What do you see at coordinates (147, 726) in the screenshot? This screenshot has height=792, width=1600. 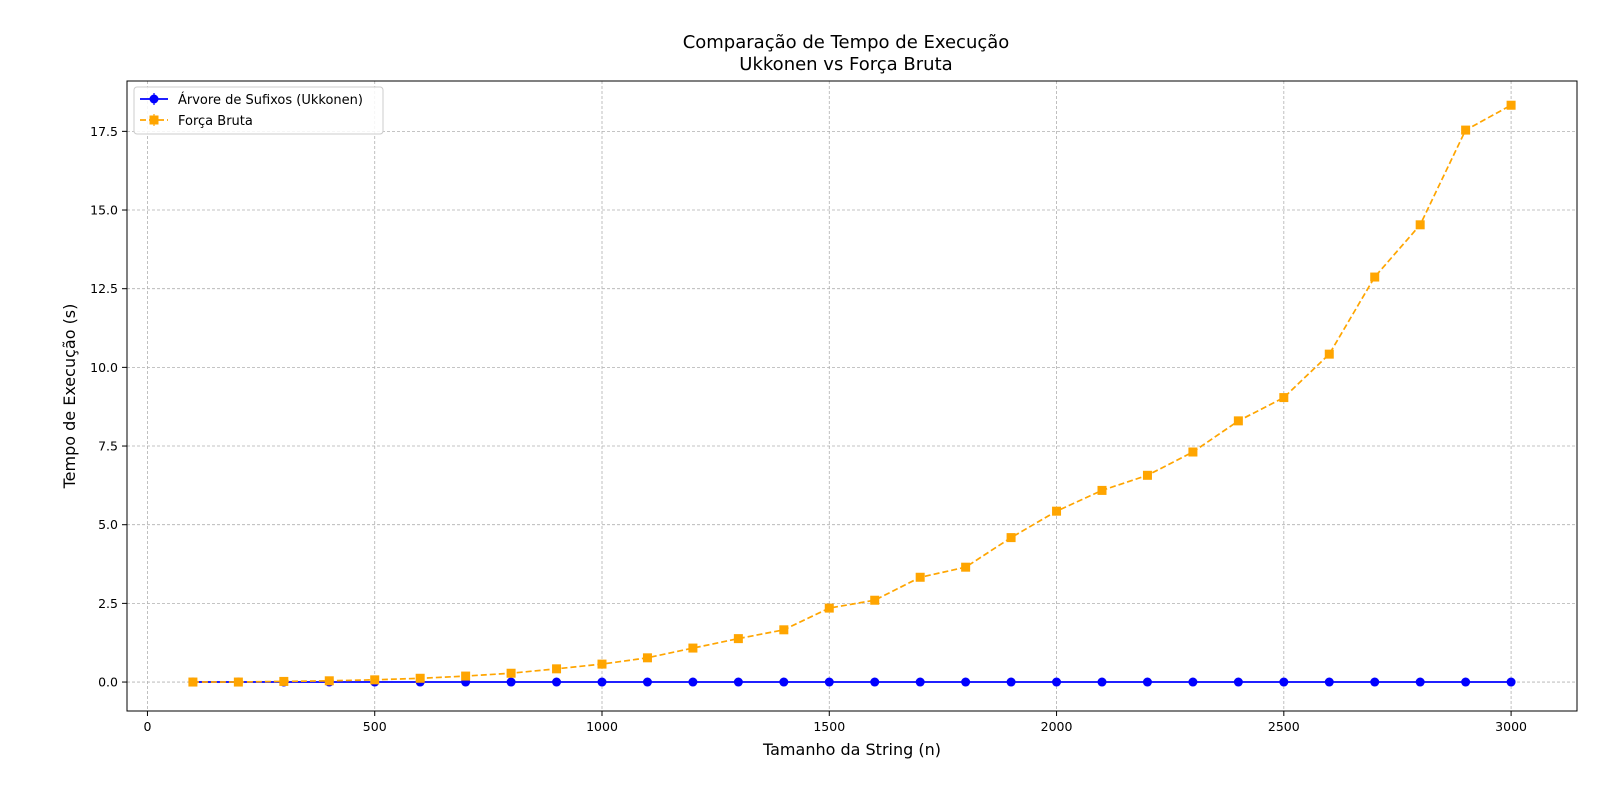 I see `x-tick-label: 0` at bounding box center [147, 726].